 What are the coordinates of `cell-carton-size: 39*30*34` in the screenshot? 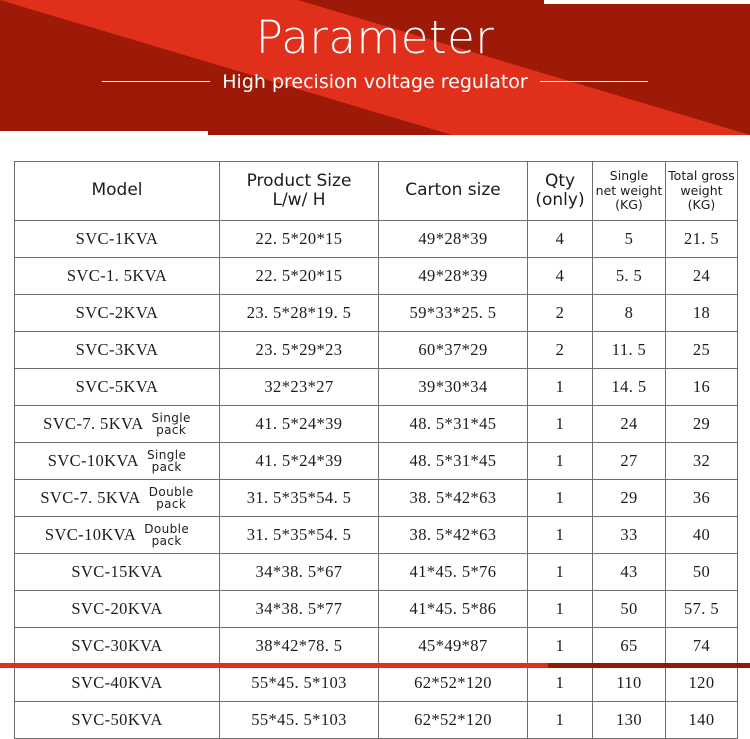 It's located at (453, 387).